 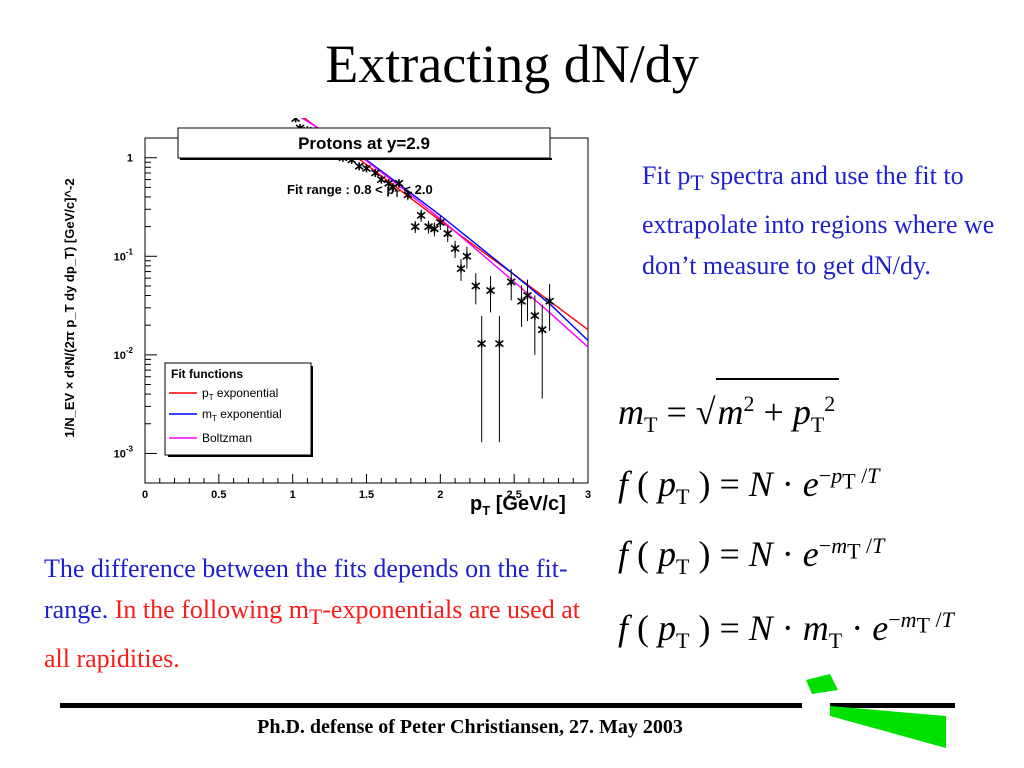 I want to click on x-tick-label: 2.5, so click(x=514, y=495).